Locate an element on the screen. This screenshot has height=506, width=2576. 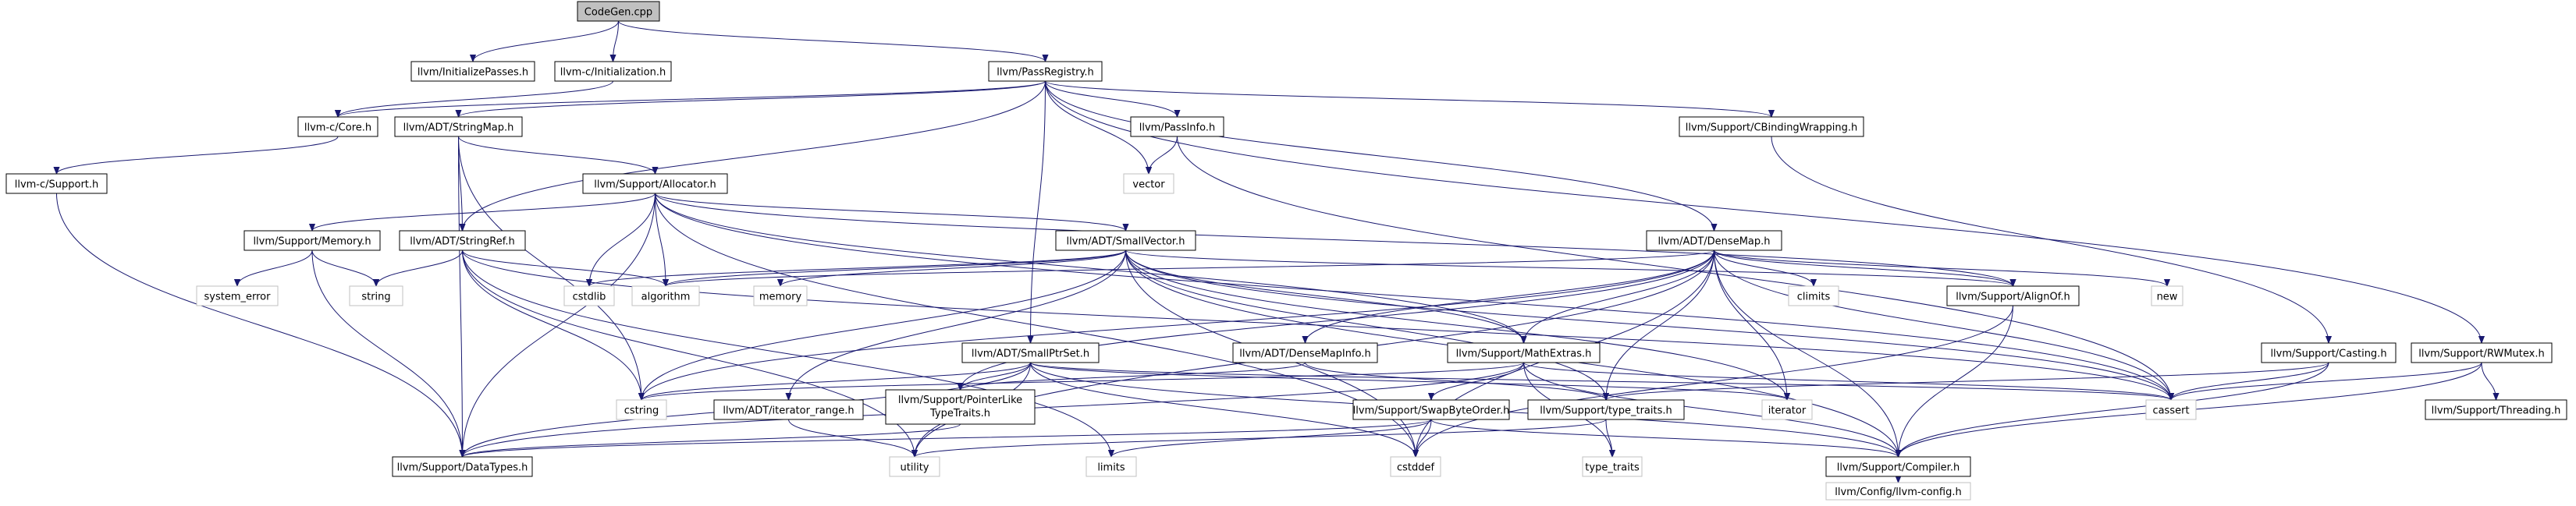
edge-densemap-to-alignof is located at coordinates (1864, 268).